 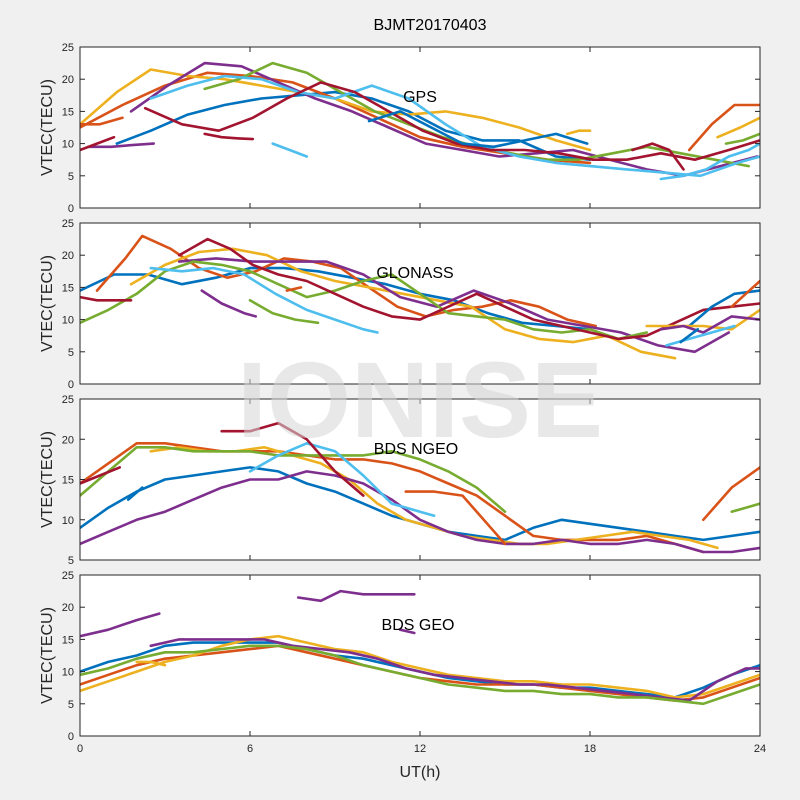 What do you see at coordinates (414, 273) in the screenshot?
I see `panel-annotation: GLONASS` at bounding box center [414, 273].